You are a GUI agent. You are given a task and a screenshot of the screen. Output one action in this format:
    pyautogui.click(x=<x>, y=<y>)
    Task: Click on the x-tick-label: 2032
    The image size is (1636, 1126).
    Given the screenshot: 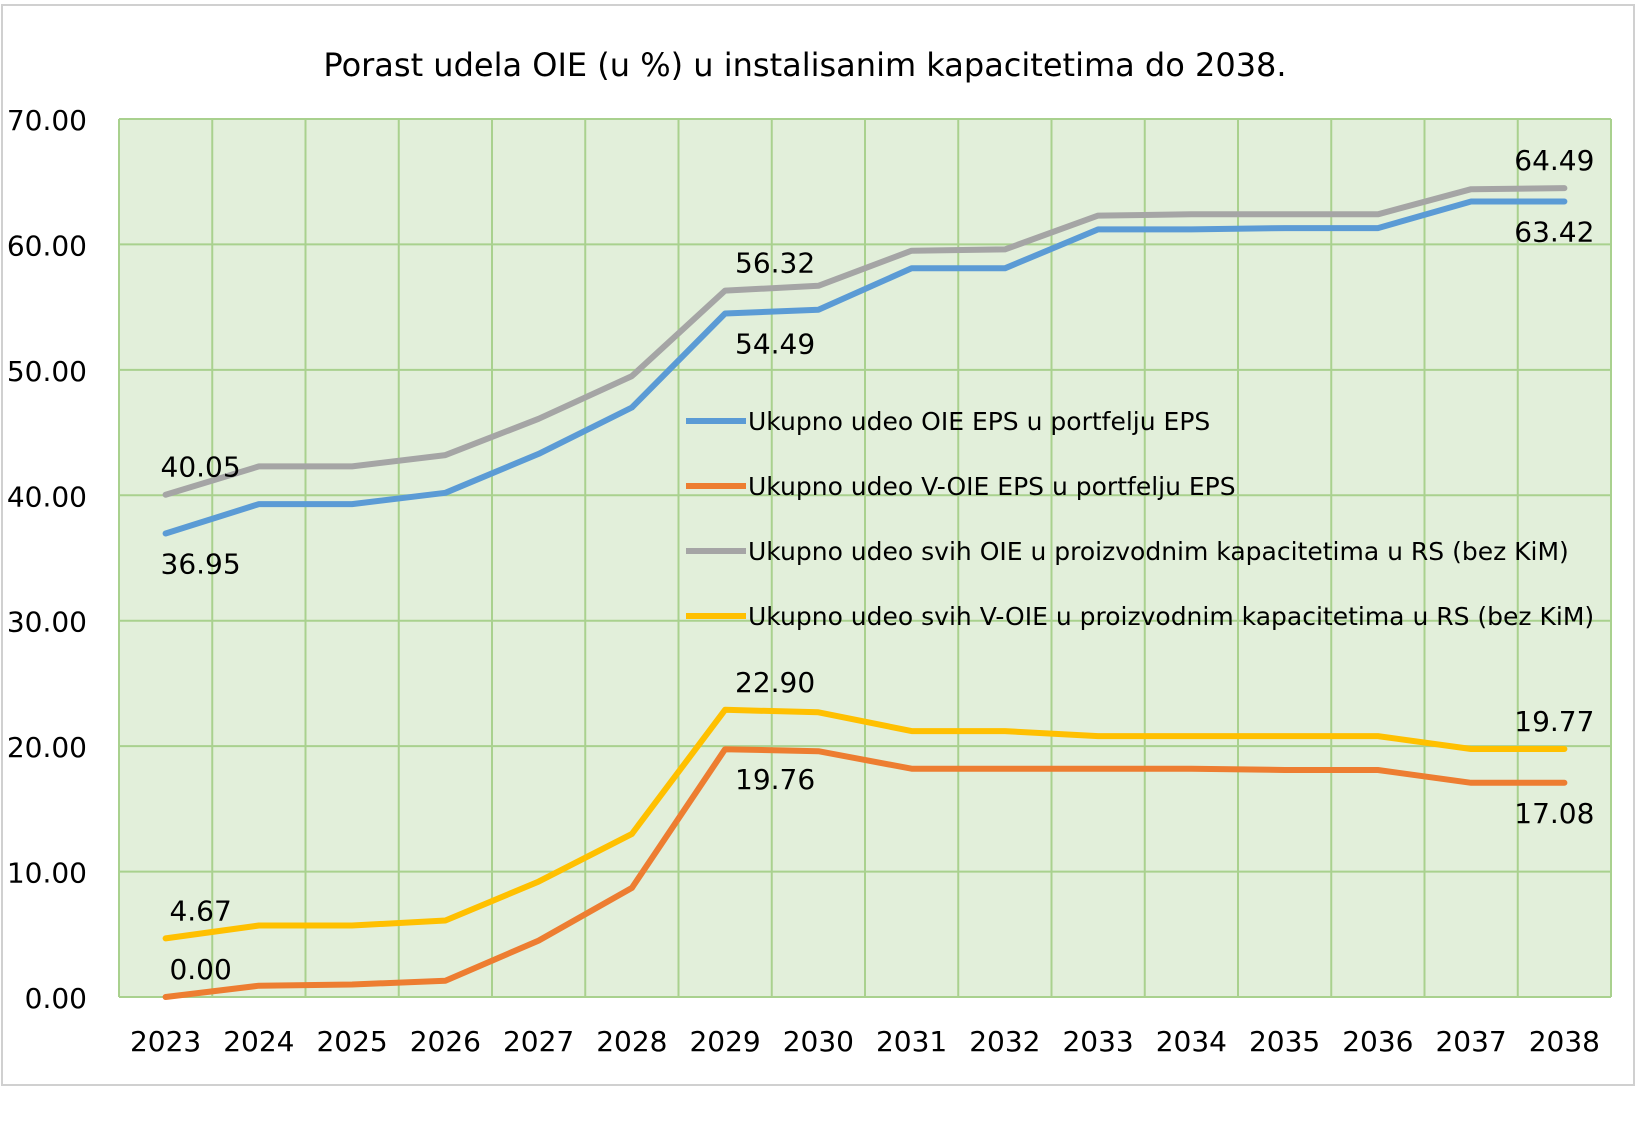 What is the action you would take?
    pyautogui.click(x=1004, y=1041)
    